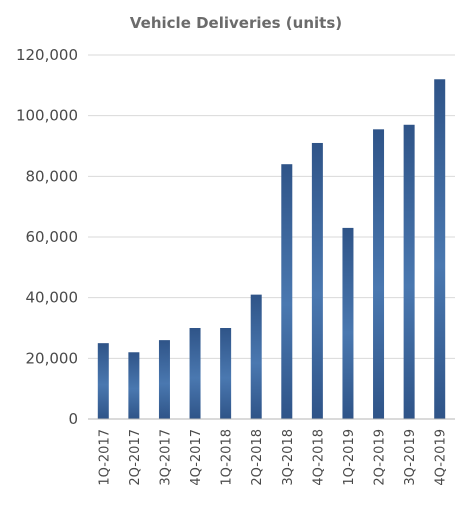  I want to click on x-tick-label: 1Q-2019, so click(349, 457).